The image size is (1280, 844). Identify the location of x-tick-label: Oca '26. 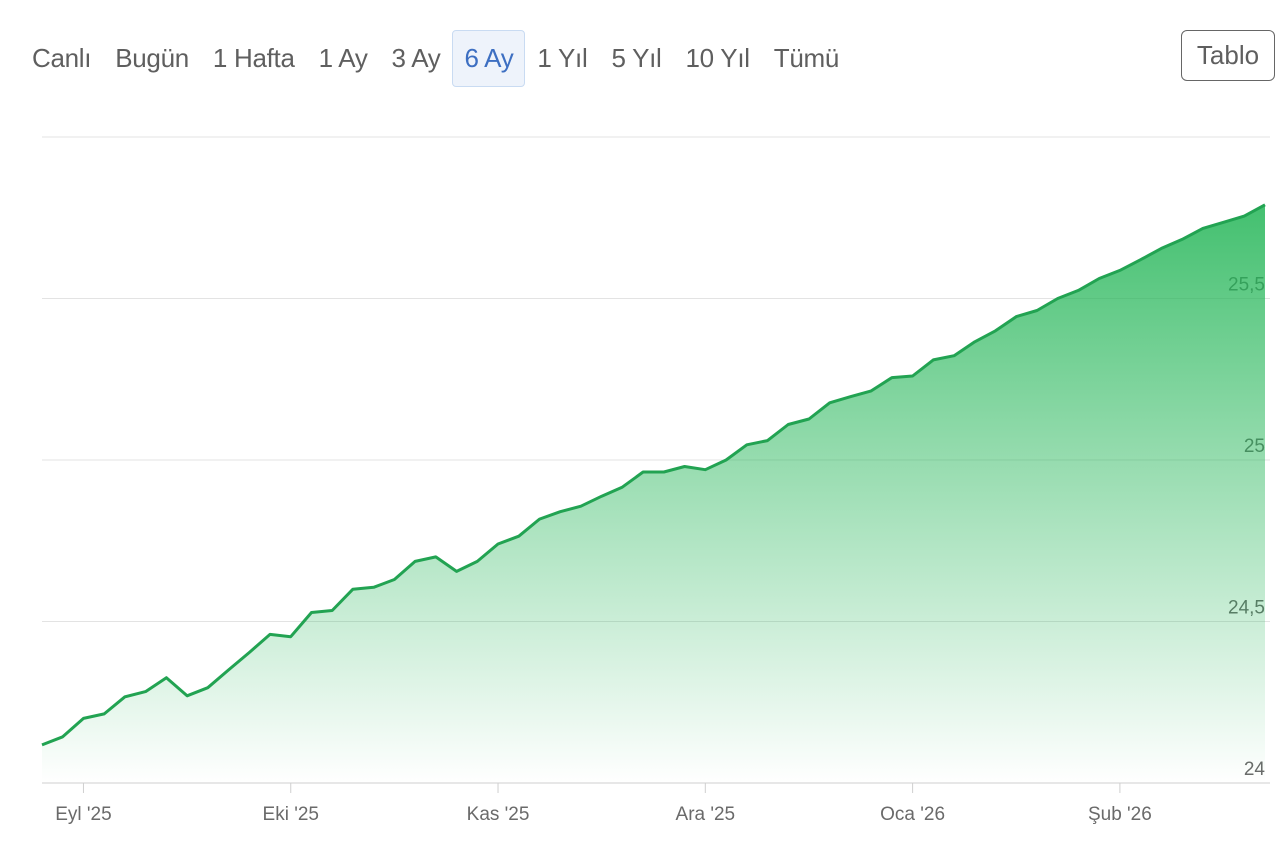
(912, 814).